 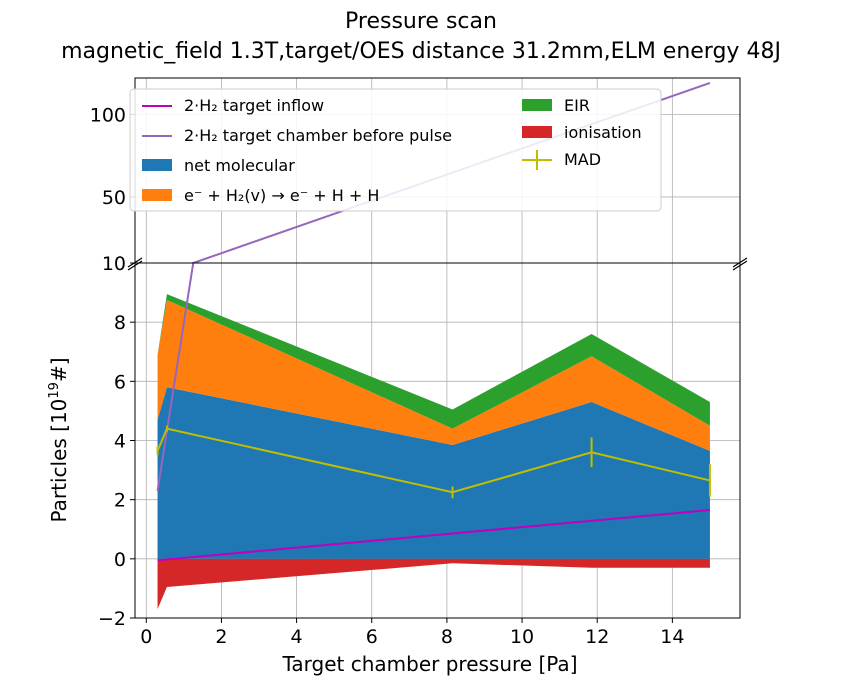 What do you see at coordinates (434, 535) in the screenshot?
I see `line-2-h-target-inflow` at bounding box center [434, 535].